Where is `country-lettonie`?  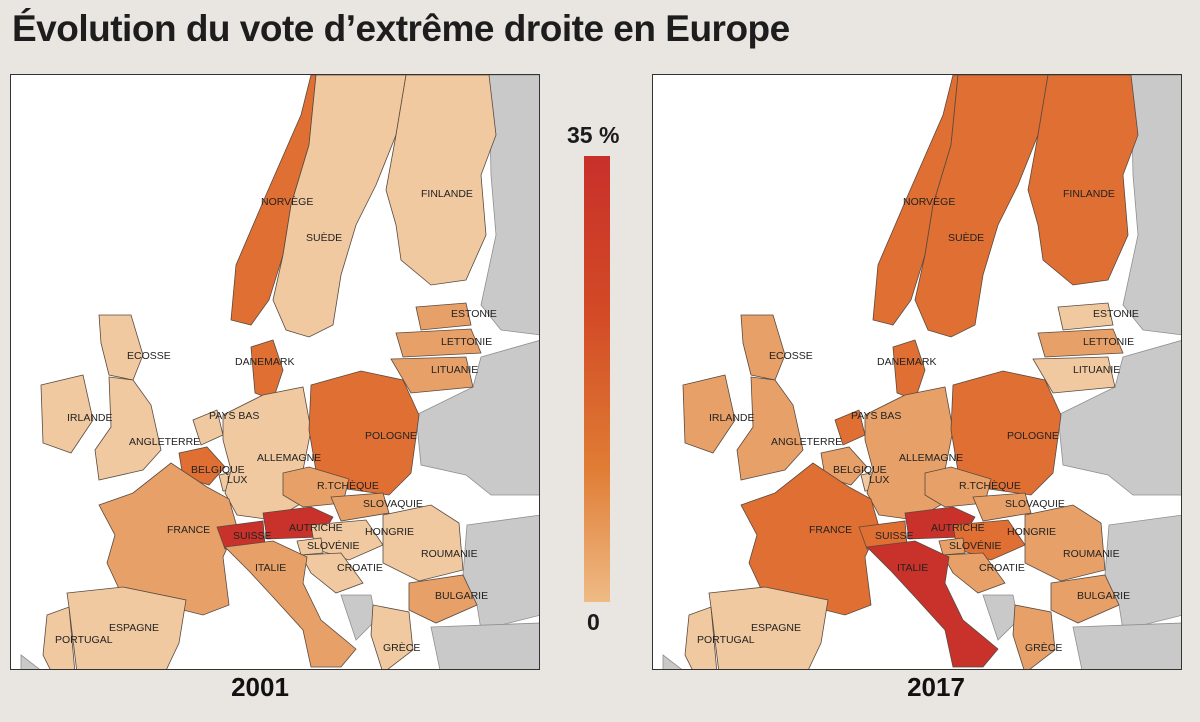 country-lettonie is located at coordinates (1080, 343).